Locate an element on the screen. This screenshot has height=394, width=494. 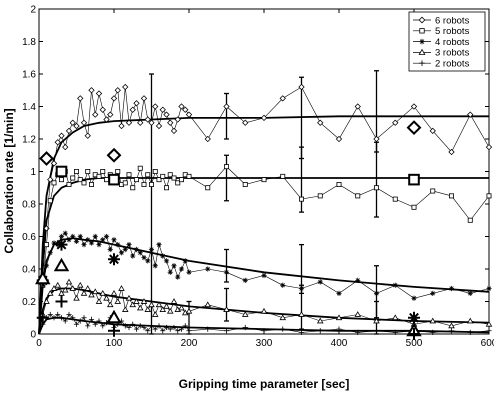
y-tick-label: 1.8 is located at coordinates (29, 42).